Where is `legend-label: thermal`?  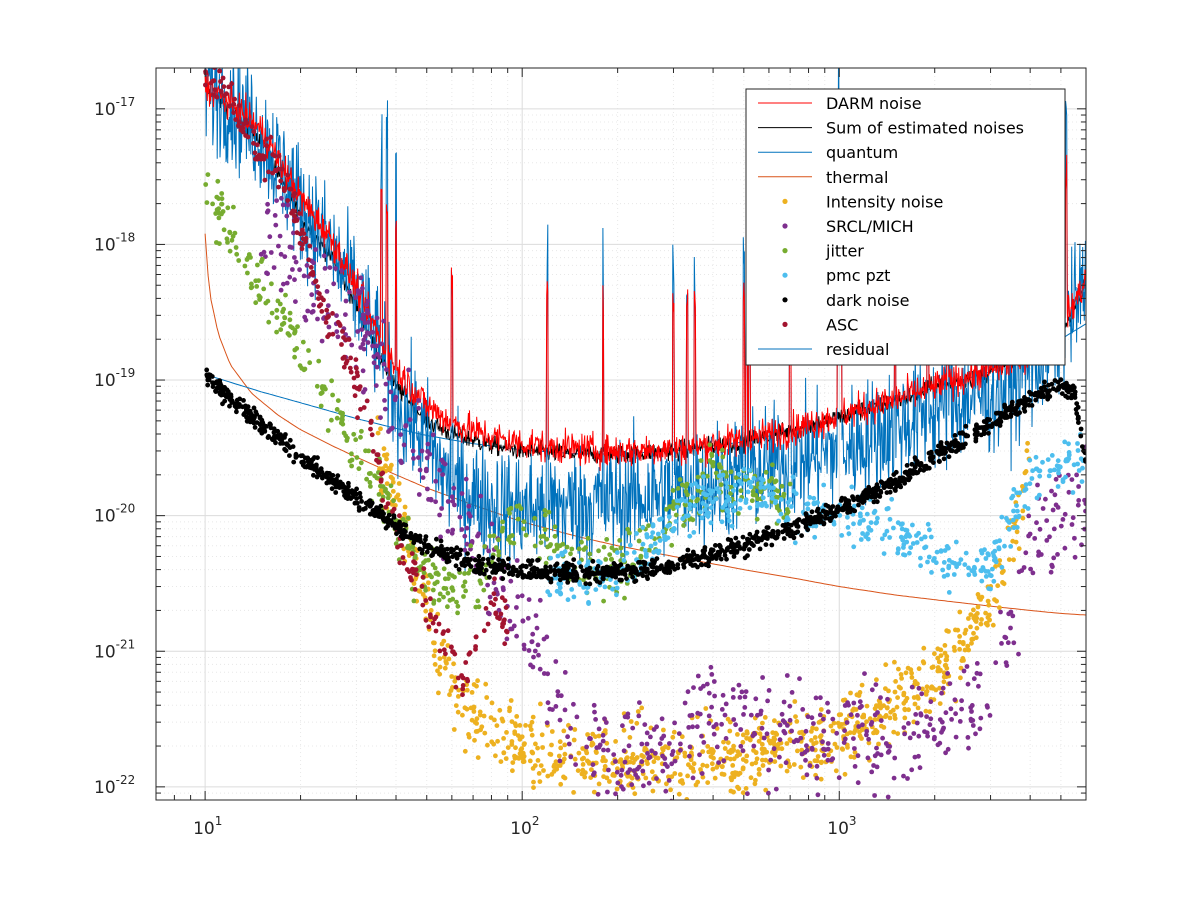 legend-label: thermal is located at coordinates (857, 177).